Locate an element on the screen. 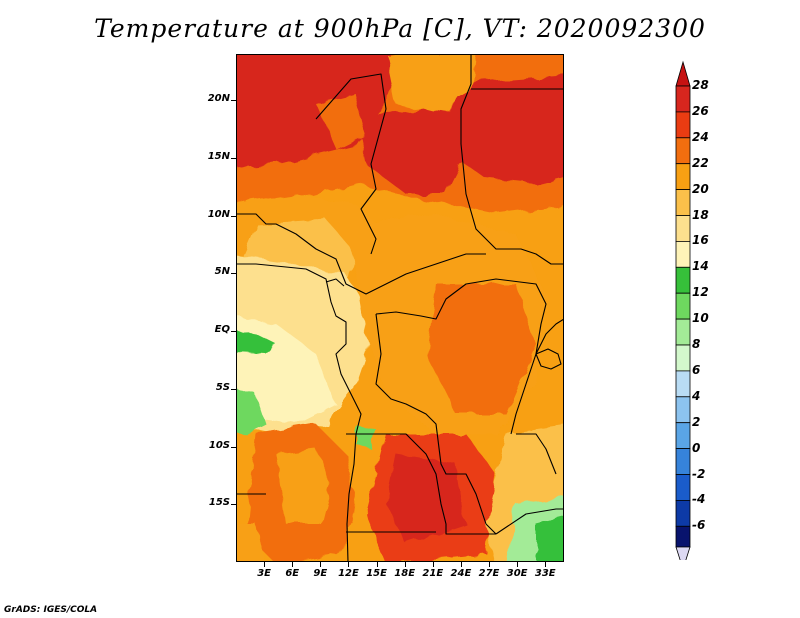 This screenshot has height=618, width=800. lat-tick-label: 5S is located at coordinates (222, 387).